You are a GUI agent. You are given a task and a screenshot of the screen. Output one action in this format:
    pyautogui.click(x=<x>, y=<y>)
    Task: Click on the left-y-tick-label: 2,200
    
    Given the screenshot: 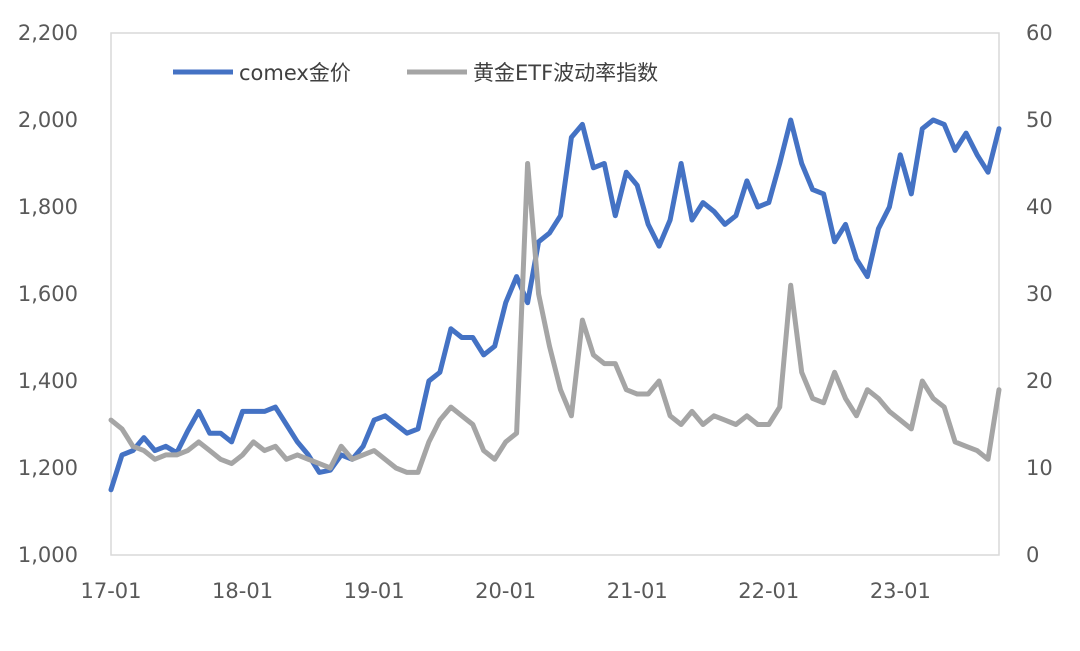 What is the action you would take?
    pyautogui.click(x=48, y=33)
    